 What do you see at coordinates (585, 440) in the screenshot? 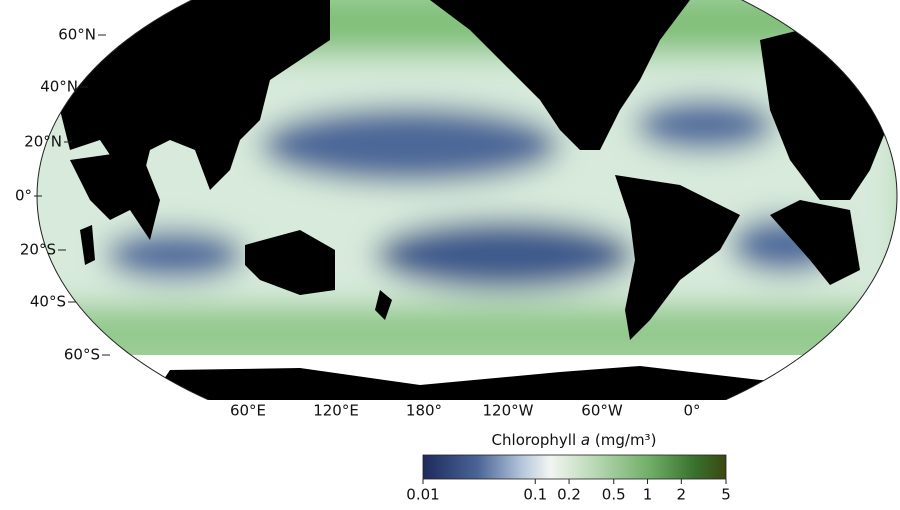
I see `title-part: a` at bounding box center [585, 440].